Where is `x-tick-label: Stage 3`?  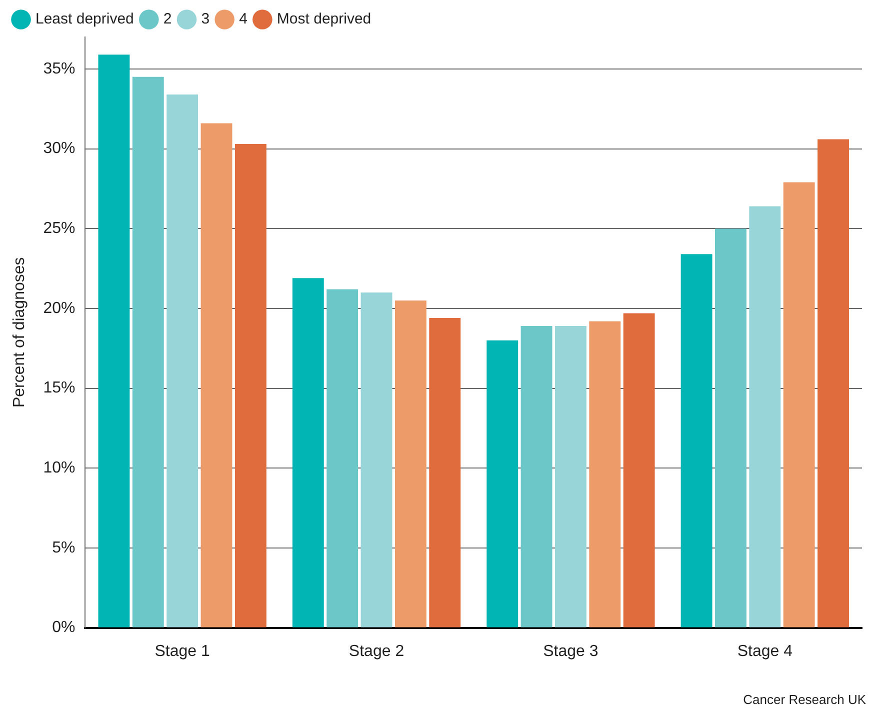 x-tick-label: Stage 3 is located at coordinates (570, 651).